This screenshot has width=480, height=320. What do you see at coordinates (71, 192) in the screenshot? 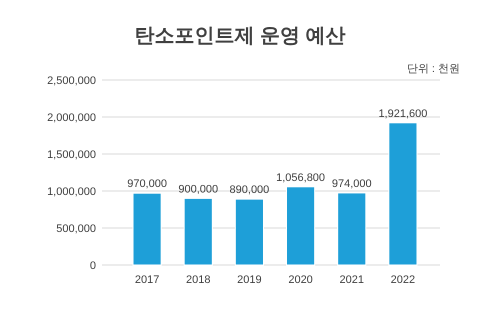
I see `y-tick-label: 1,000,000` at bounding box center [71, 192].